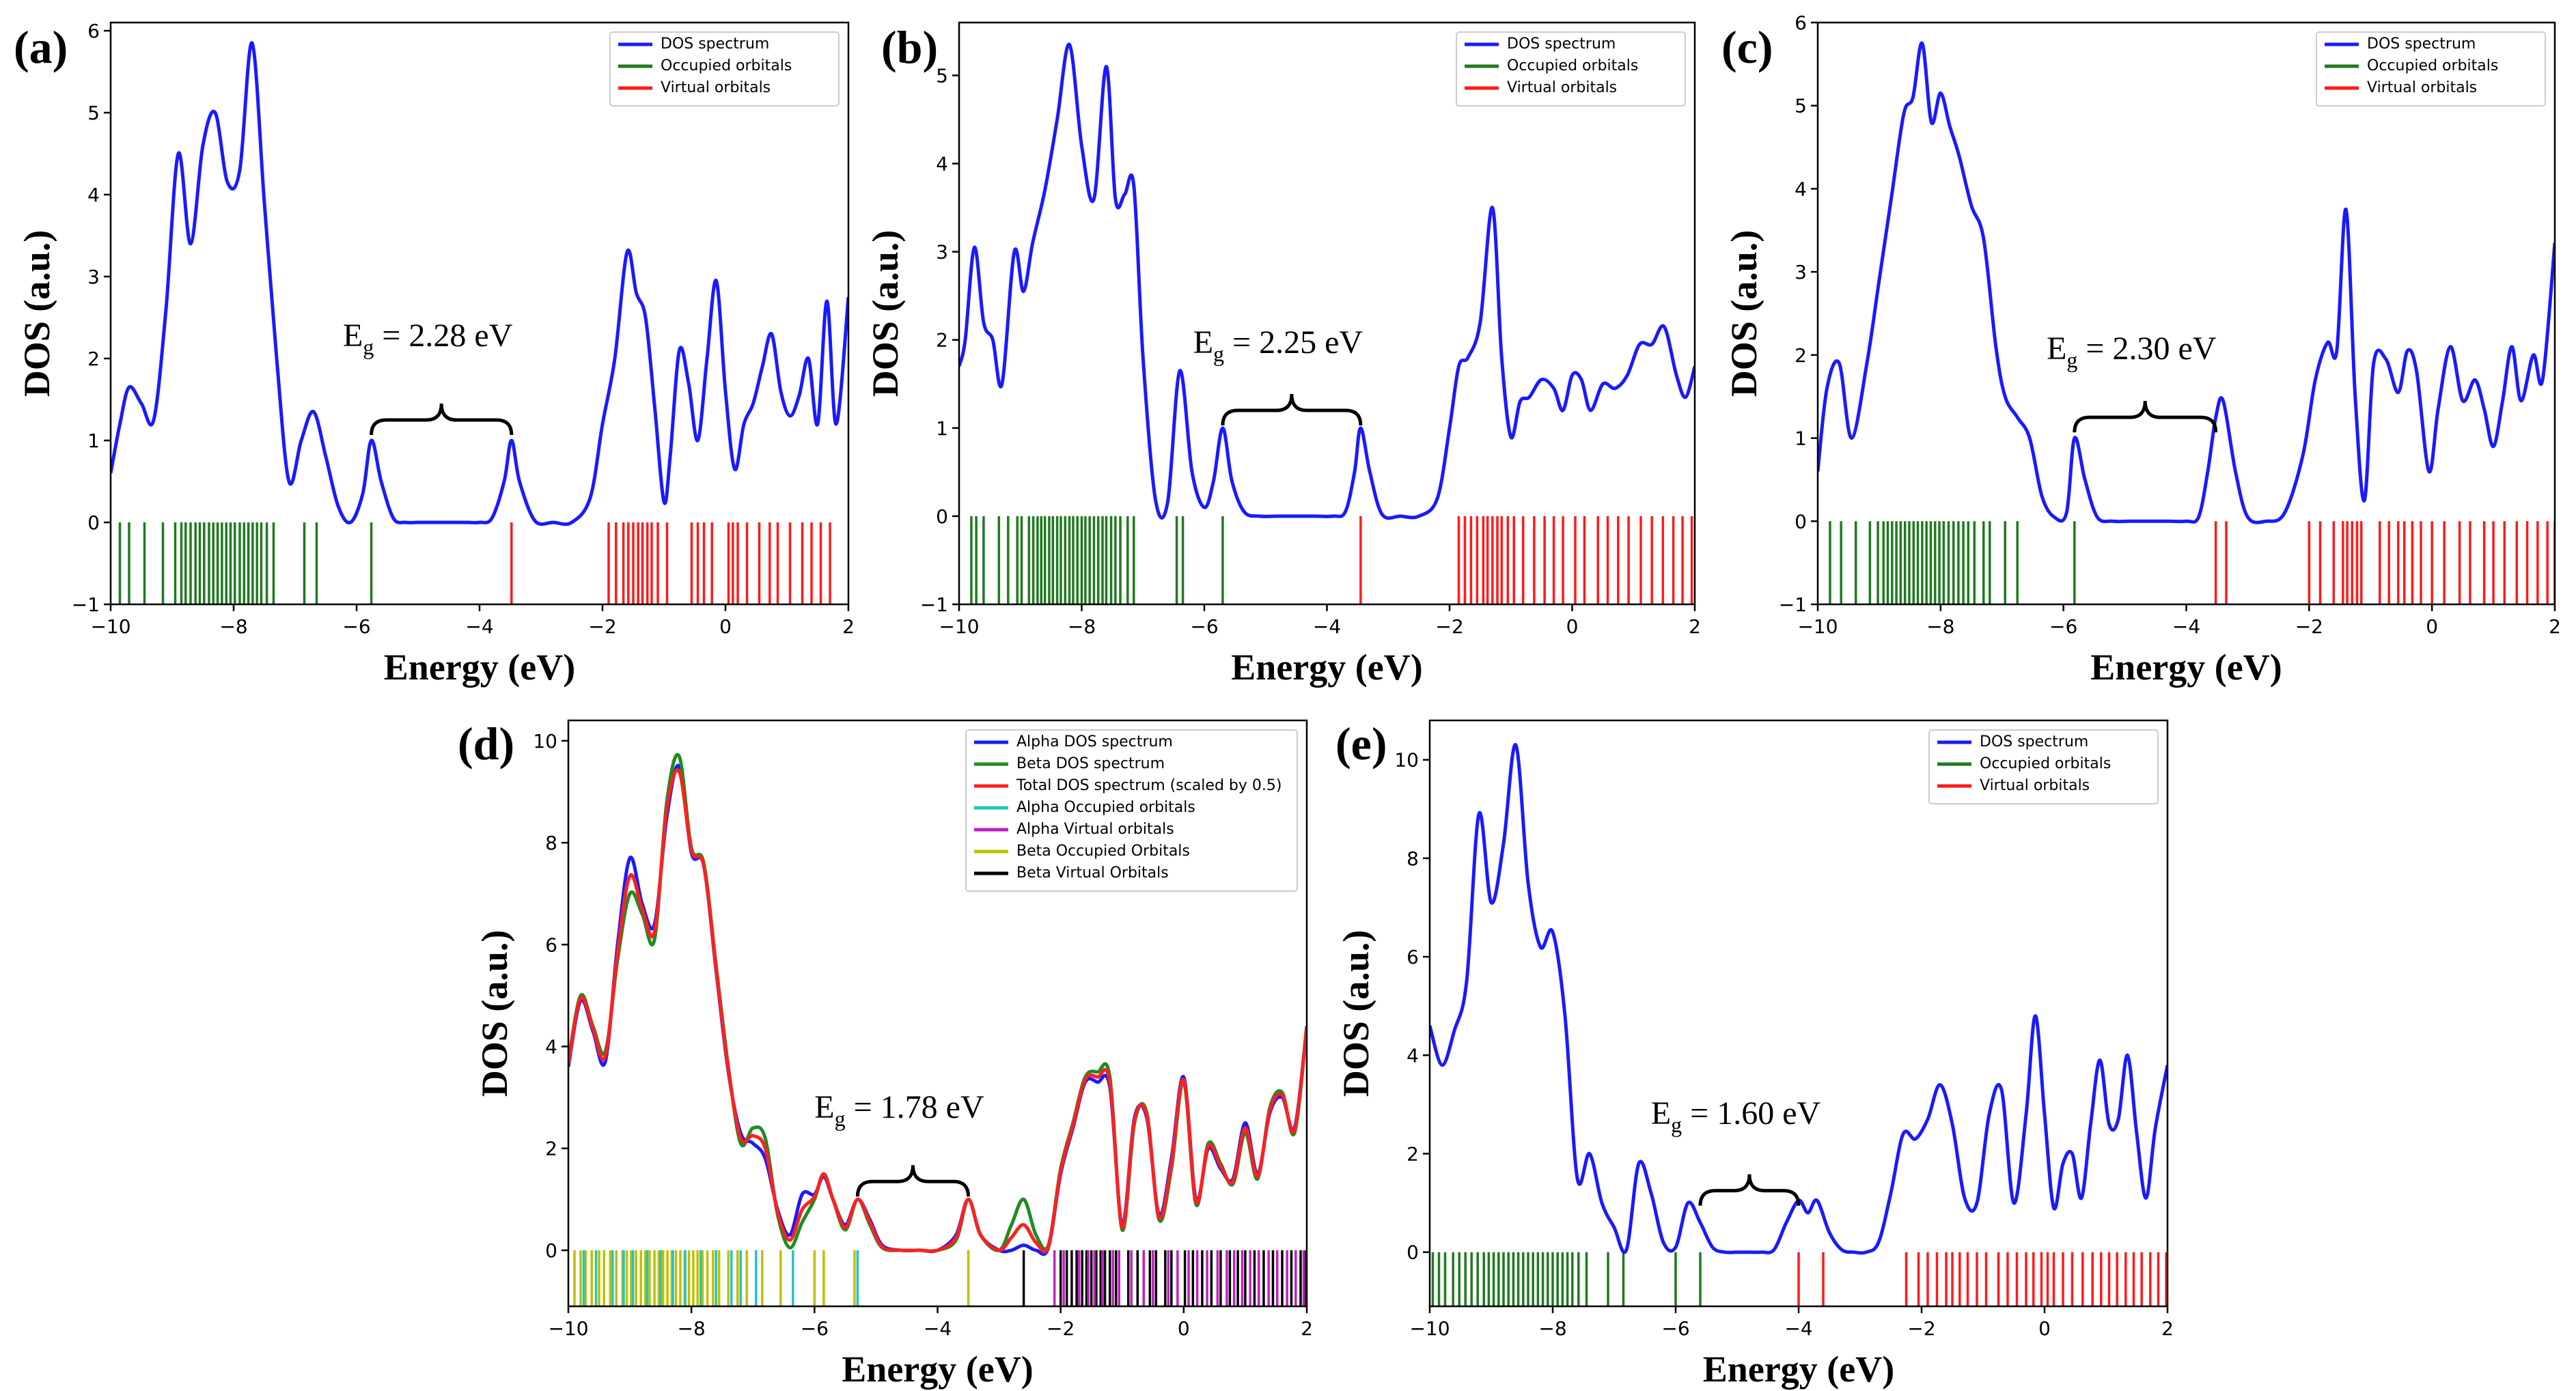  I want to click on panel-label: (c), so click(1747, 47).